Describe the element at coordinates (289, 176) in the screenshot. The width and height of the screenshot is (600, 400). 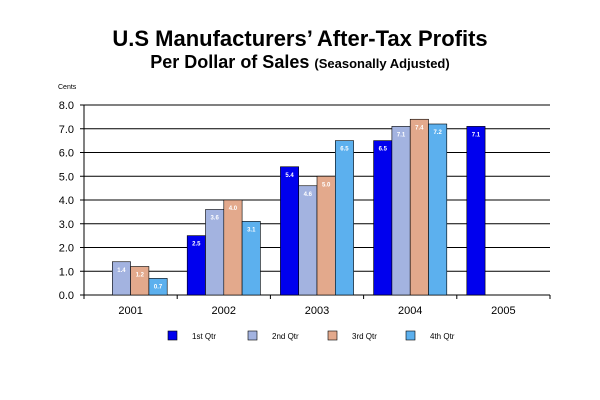
I see `data-label: 5.4` at that location.